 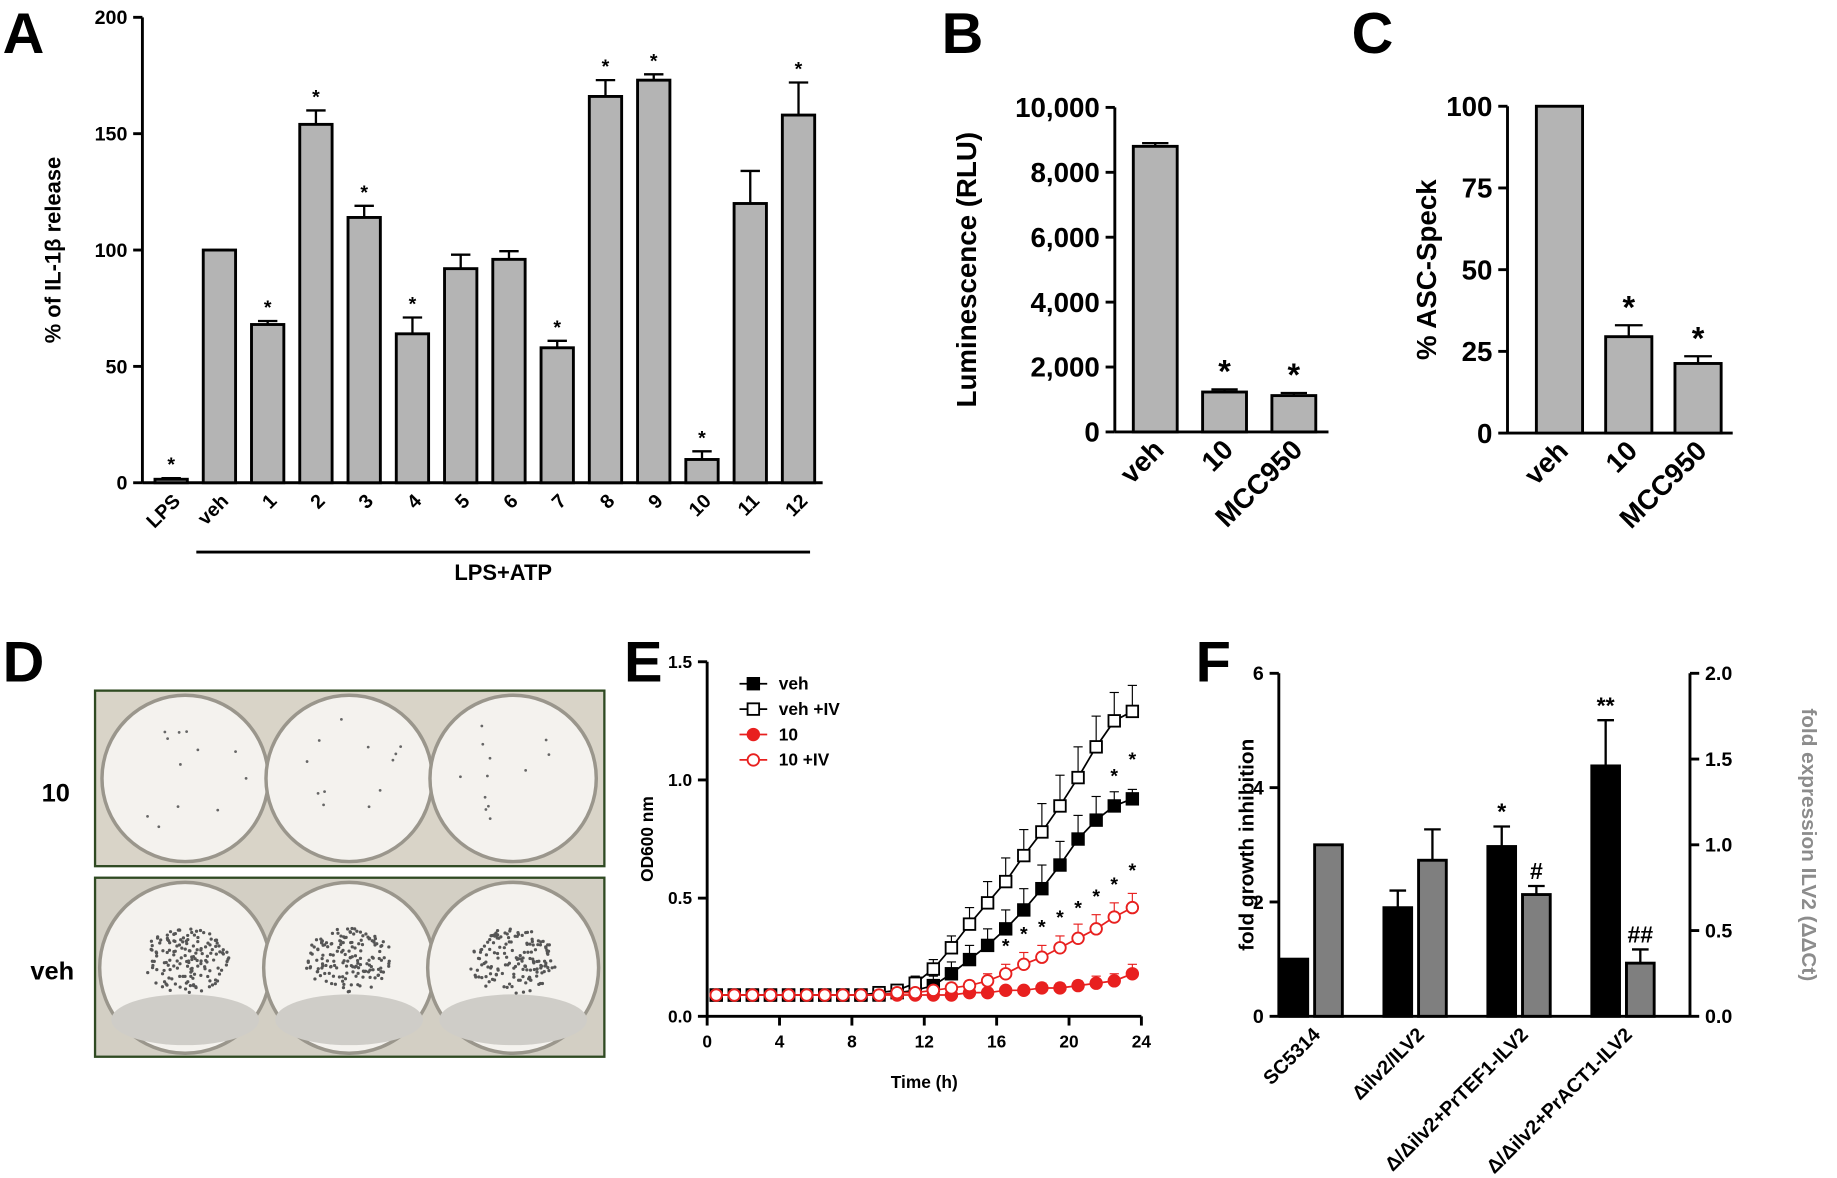 I want to click on x-tick-label: 11, so click(x=749, y=505).